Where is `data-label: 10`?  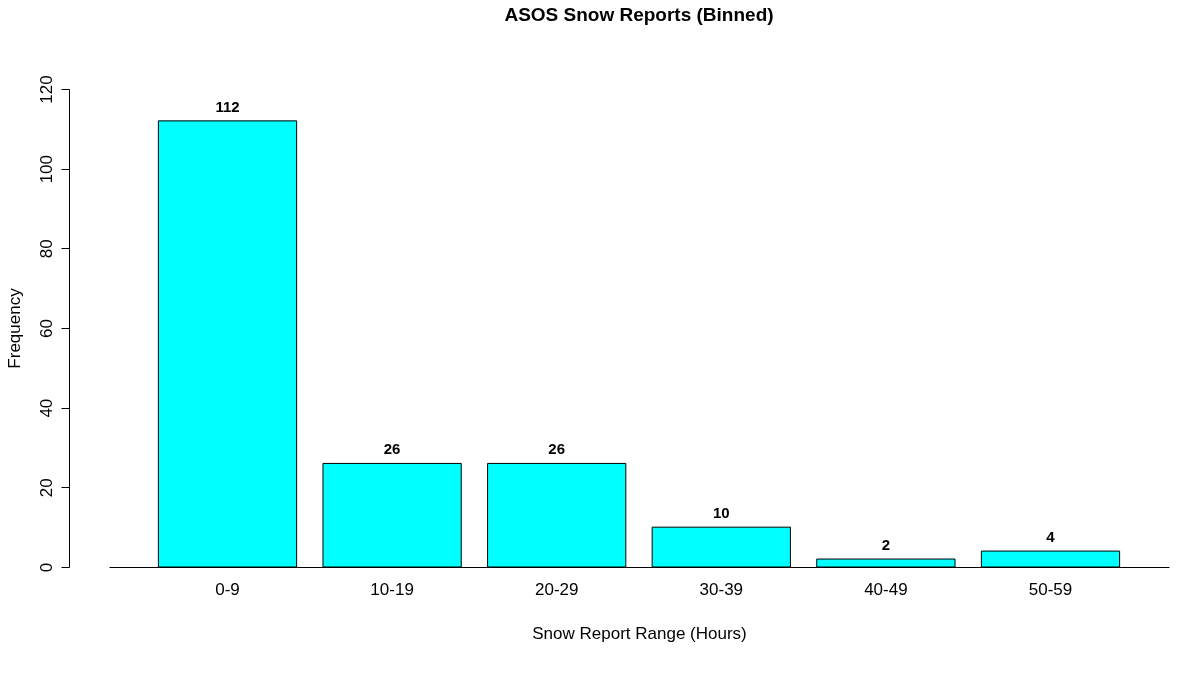 data-label: 10 is located at coordinates (721, 513).